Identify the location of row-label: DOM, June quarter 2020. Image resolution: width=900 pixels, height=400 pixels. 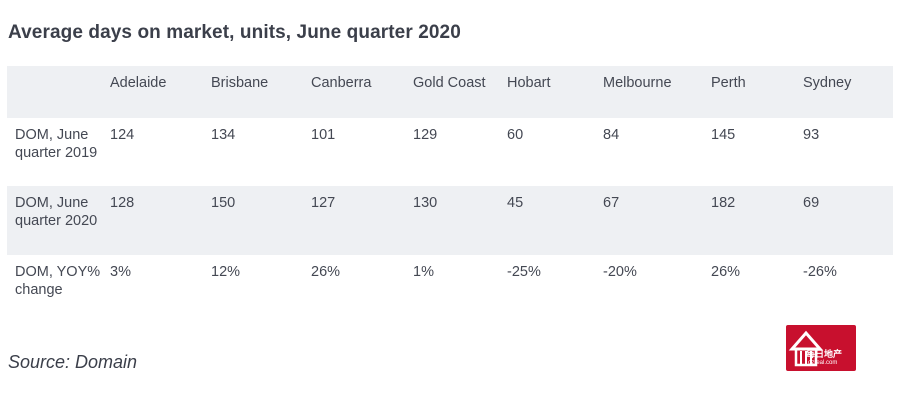
(56, 212).